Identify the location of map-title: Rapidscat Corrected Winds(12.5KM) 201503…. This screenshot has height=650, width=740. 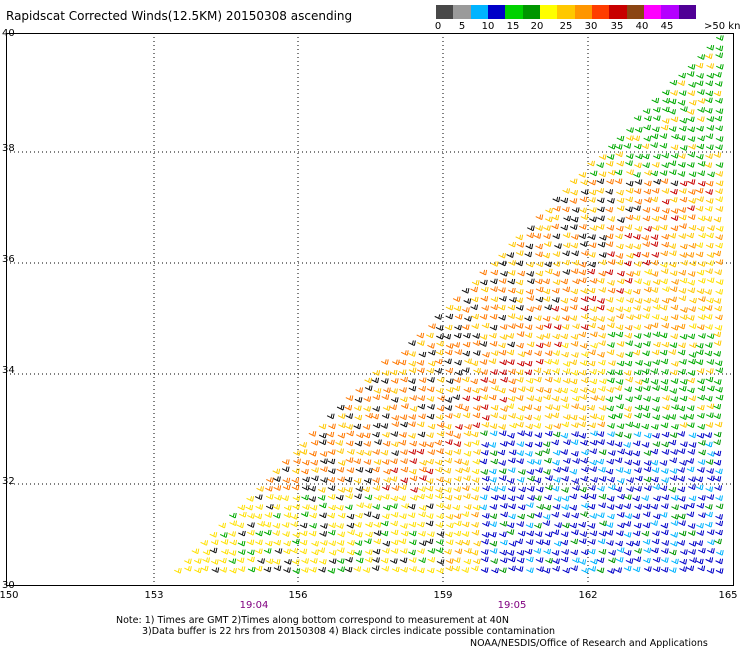
(179, 16).